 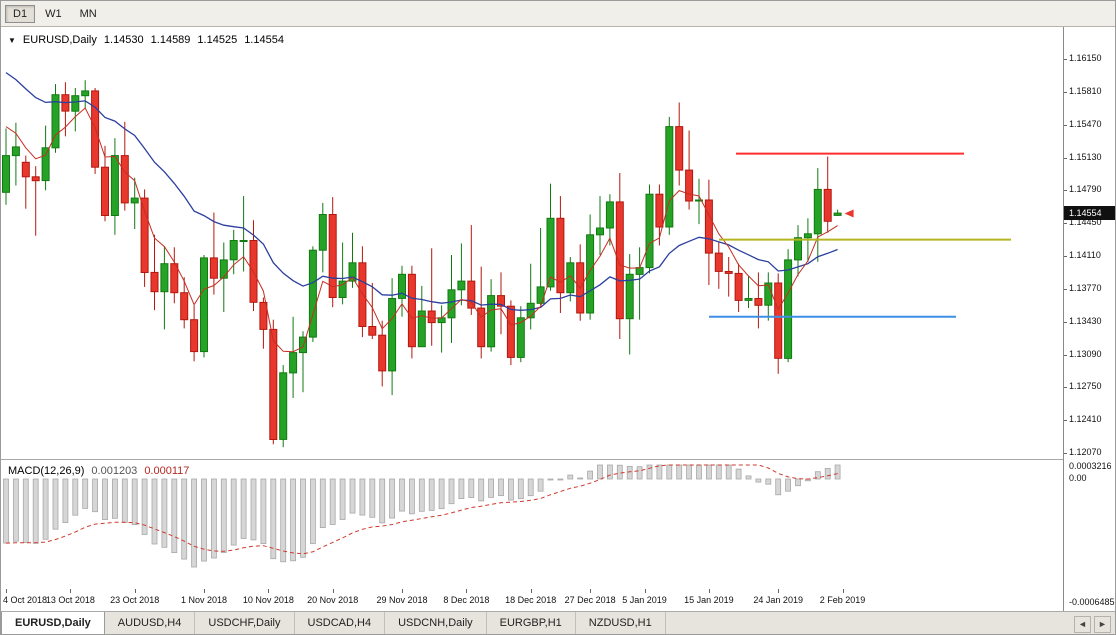 I want to click on chart-tab-usdcad-h4: USDCAD,H4, so click(x=340, y=623).